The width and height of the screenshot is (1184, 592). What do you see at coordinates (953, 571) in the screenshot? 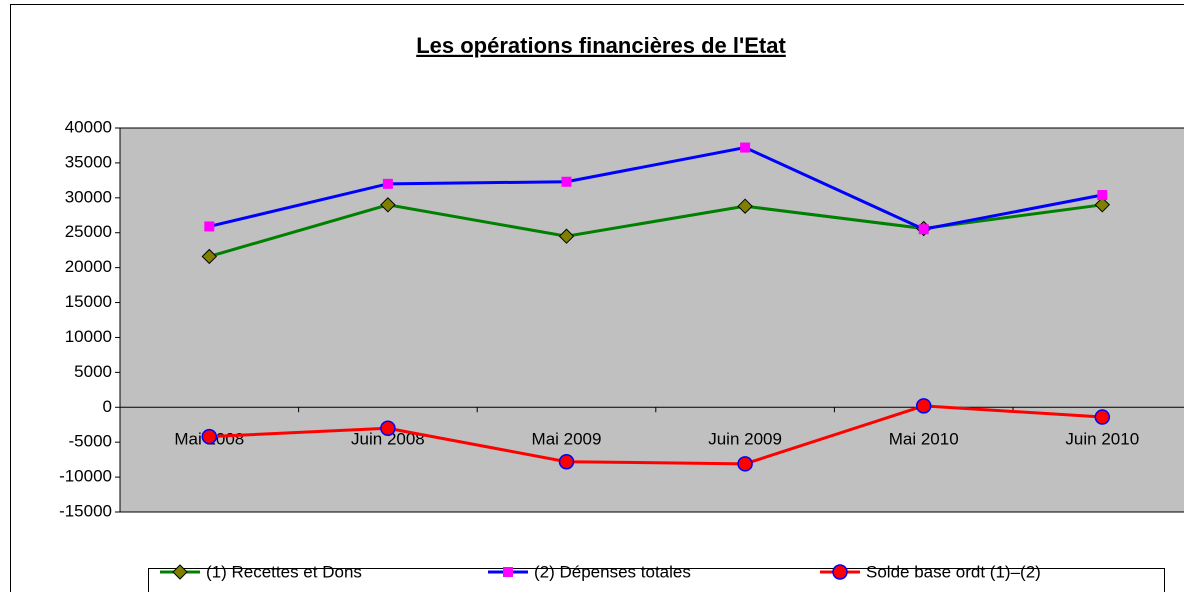
I see `legend-label: Solde base ordt (1)–(2)` at bounding box center [953, 571].